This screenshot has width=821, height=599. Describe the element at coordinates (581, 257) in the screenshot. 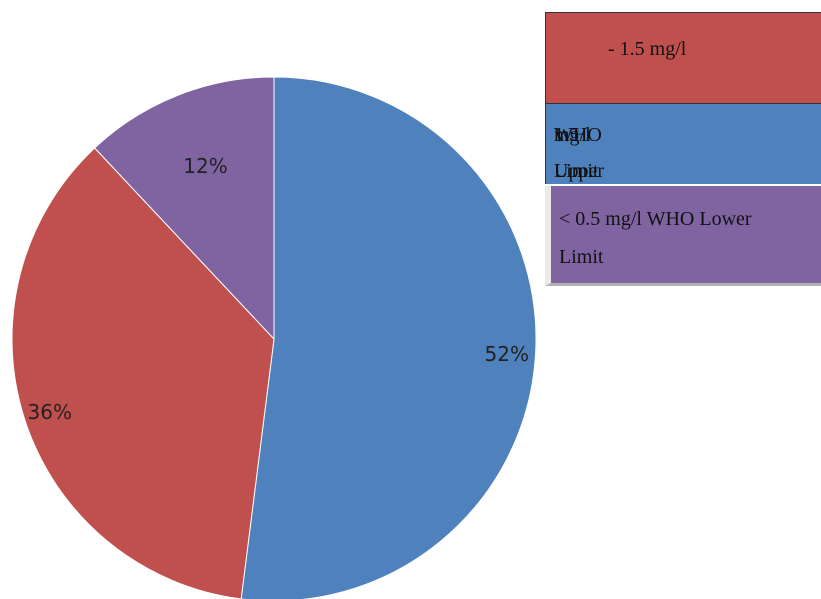

I see `legend-label-purple-line2: Limit` at that location.